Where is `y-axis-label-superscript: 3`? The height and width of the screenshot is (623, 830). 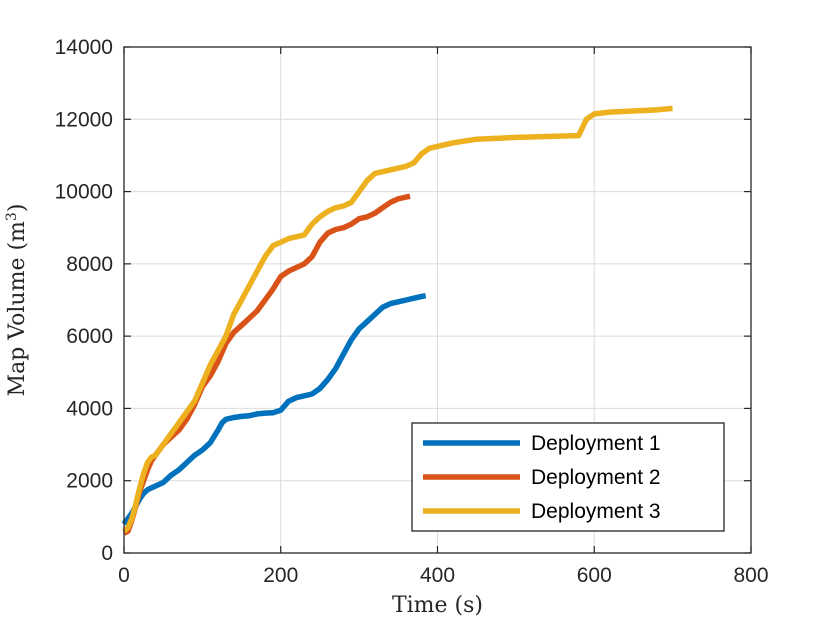
y-axis-label-superscript: 3 is located at coordinates (12, 216).